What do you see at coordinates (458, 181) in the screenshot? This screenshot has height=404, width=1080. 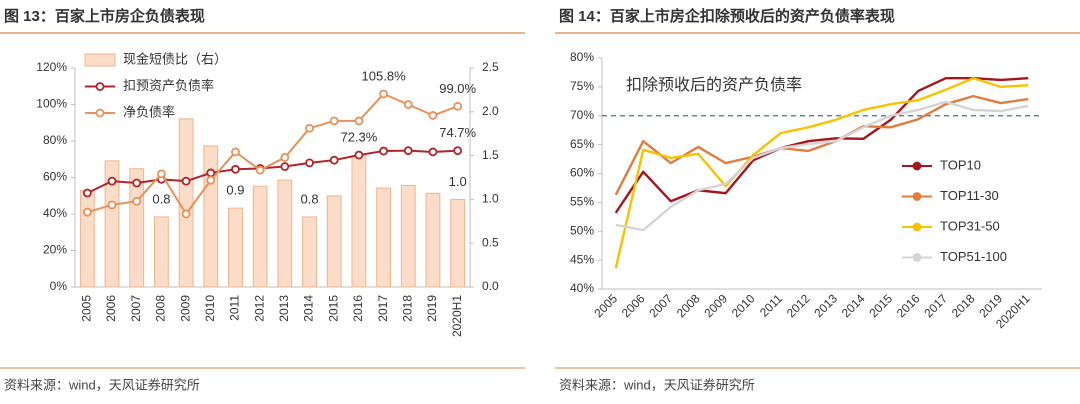 I see `data-label: 1.0` at bounding box center [458, 181].